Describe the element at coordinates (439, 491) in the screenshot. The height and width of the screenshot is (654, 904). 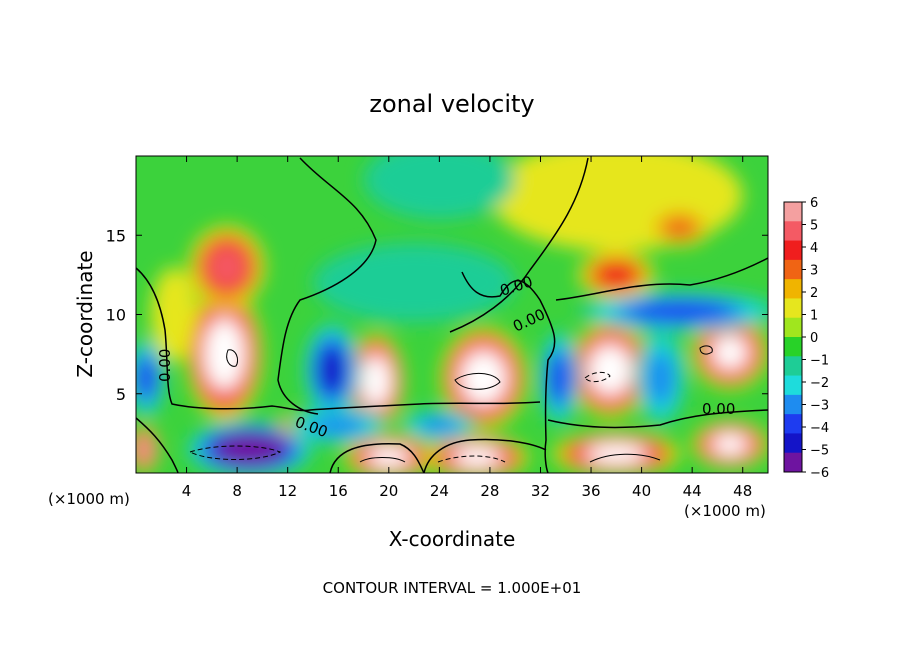
I see `x-tick-label: 24` at that location.